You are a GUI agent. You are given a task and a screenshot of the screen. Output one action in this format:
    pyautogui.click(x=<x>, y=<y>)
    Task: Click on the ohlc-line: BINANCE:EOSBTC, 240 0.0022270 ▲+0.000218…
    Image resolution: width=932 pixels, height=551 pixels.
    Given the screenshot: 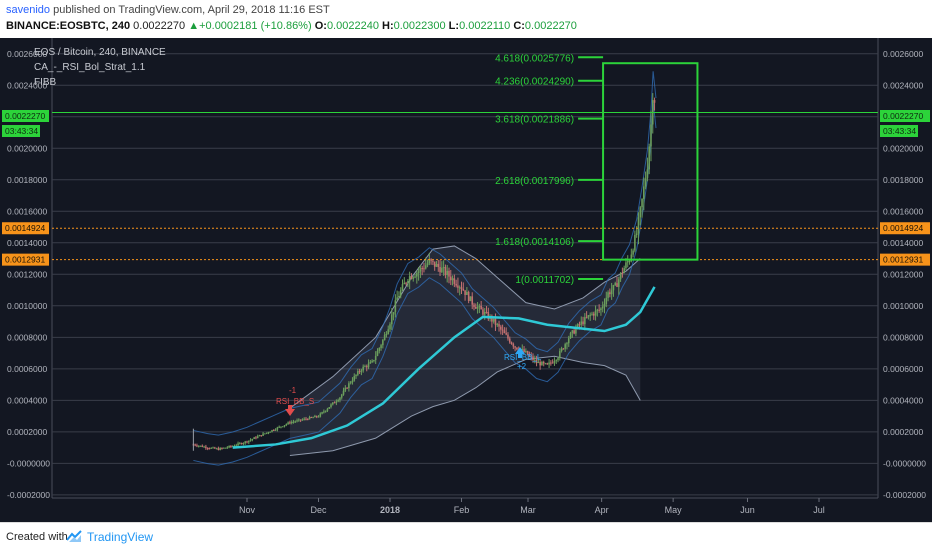 What is the action you would take?
    pyautogui.click(x=291, y=26)
    